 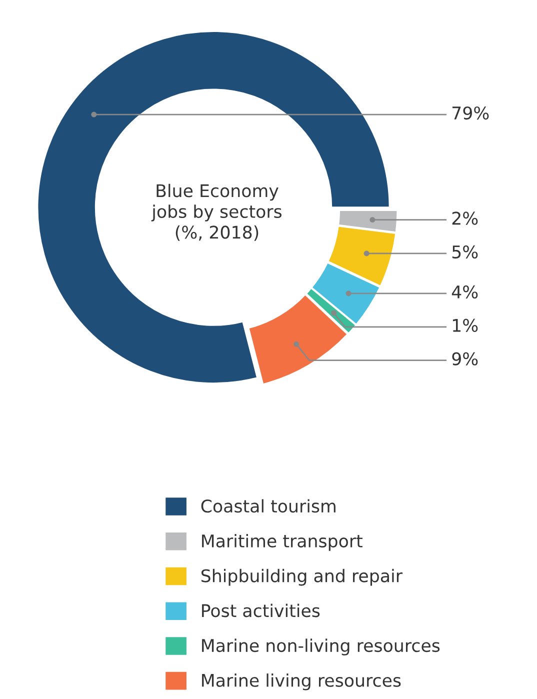 I want to click on data-label: 2%, so click(x=465, y=218).